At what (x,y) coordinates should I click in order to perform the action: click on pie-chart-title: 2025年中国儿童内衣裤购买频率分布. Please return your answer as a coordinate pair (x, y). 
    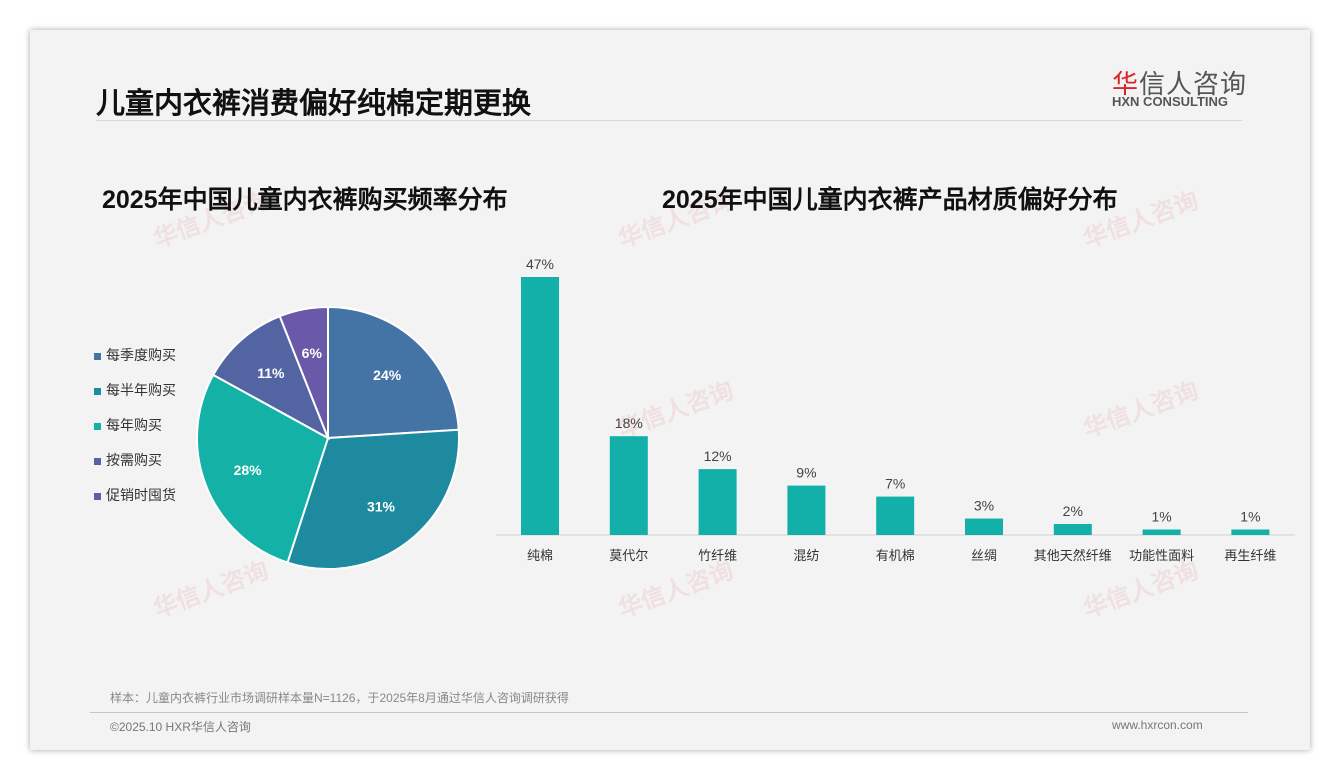
    Looking at the image, I should click on (305, 200).